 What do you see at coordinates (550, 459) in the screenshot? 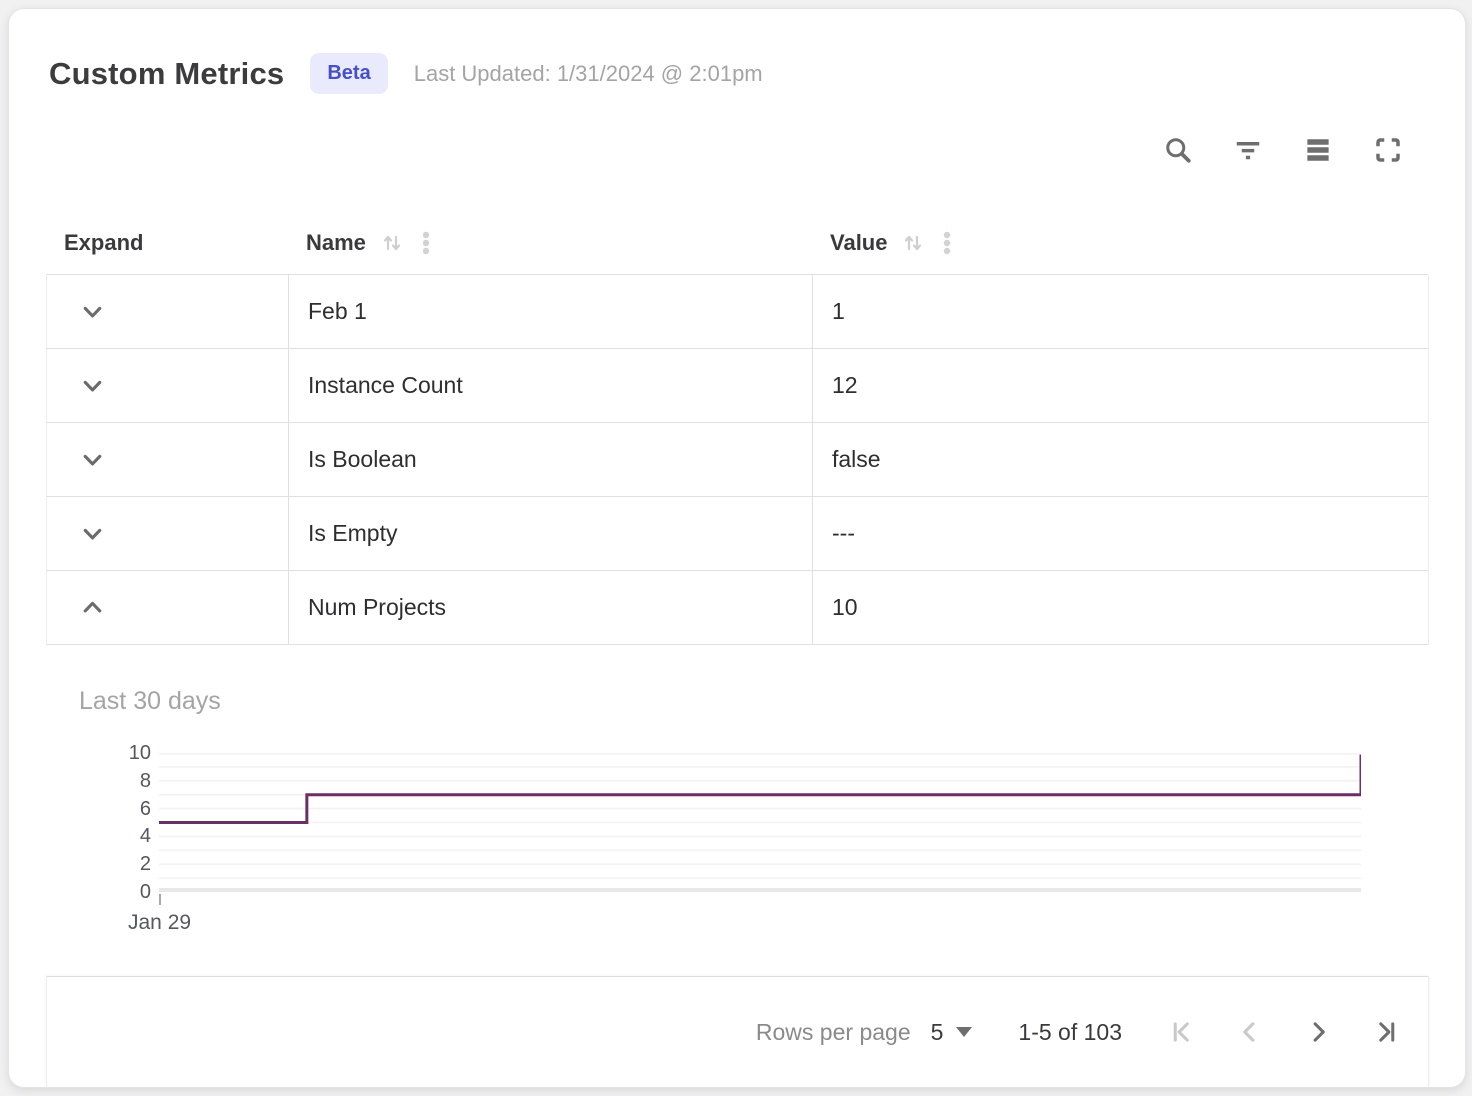
I see `row-name-cell: Is Boolean` at bounding box center [550, 459].